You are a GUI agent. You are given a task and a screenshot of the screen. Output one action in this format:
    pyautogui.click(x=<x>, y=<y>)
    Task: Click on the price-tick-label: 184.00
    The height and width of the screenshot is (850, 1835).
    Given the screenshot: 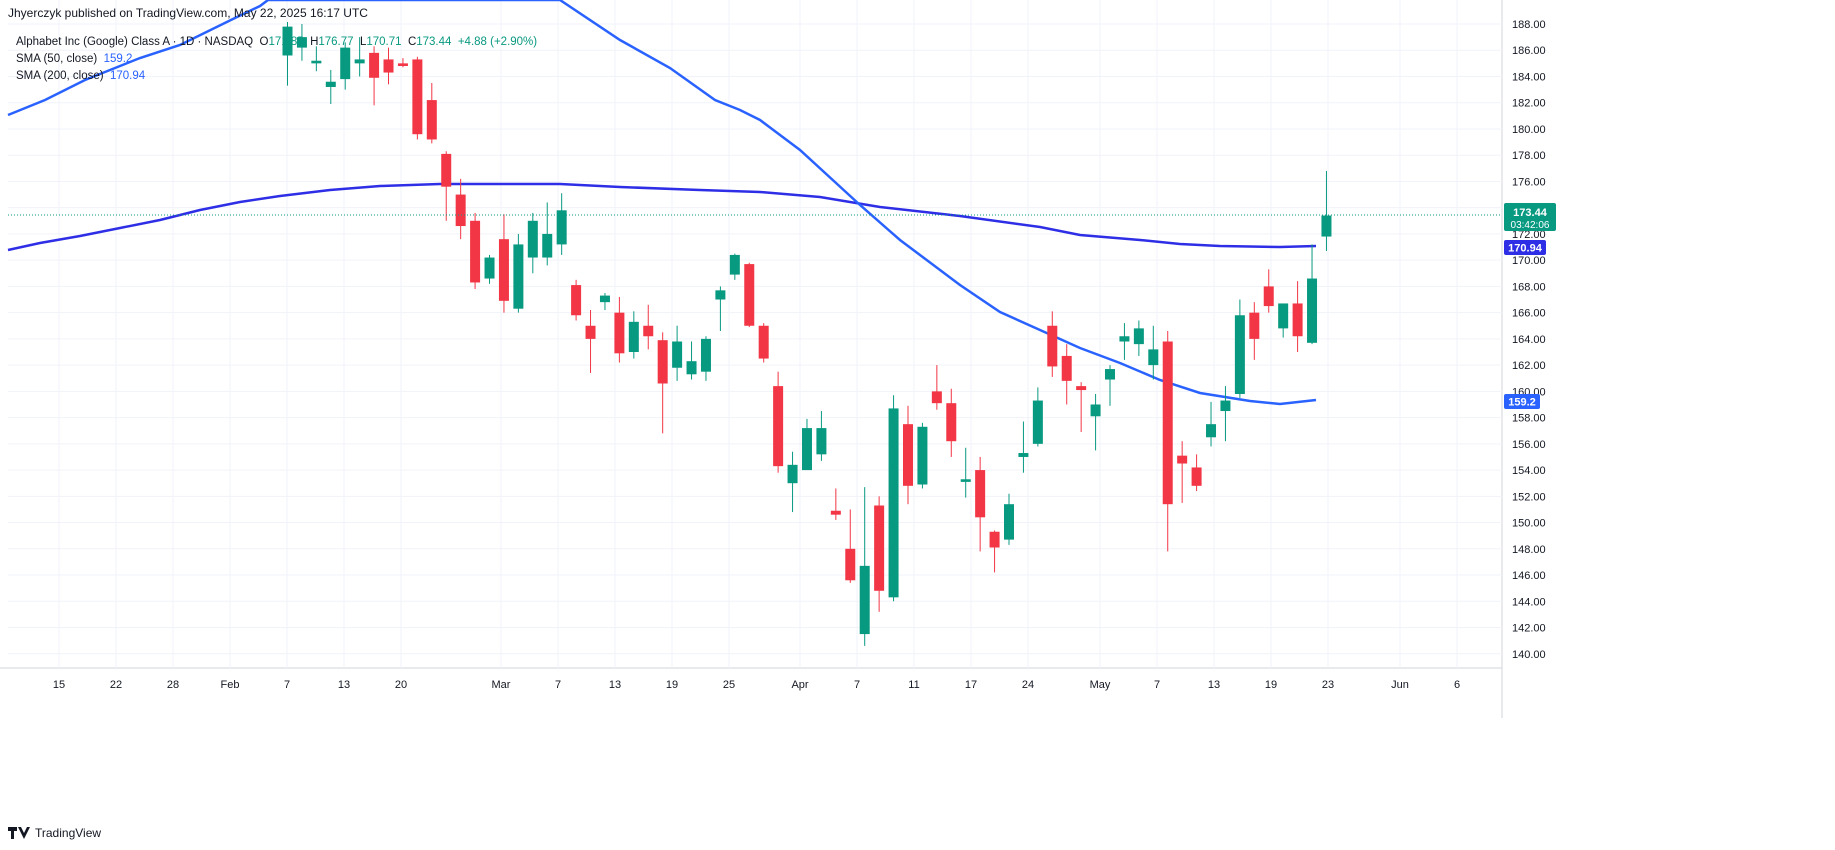 What is the action you would take?
    pyautogui.click(x=1529, y=77)
    